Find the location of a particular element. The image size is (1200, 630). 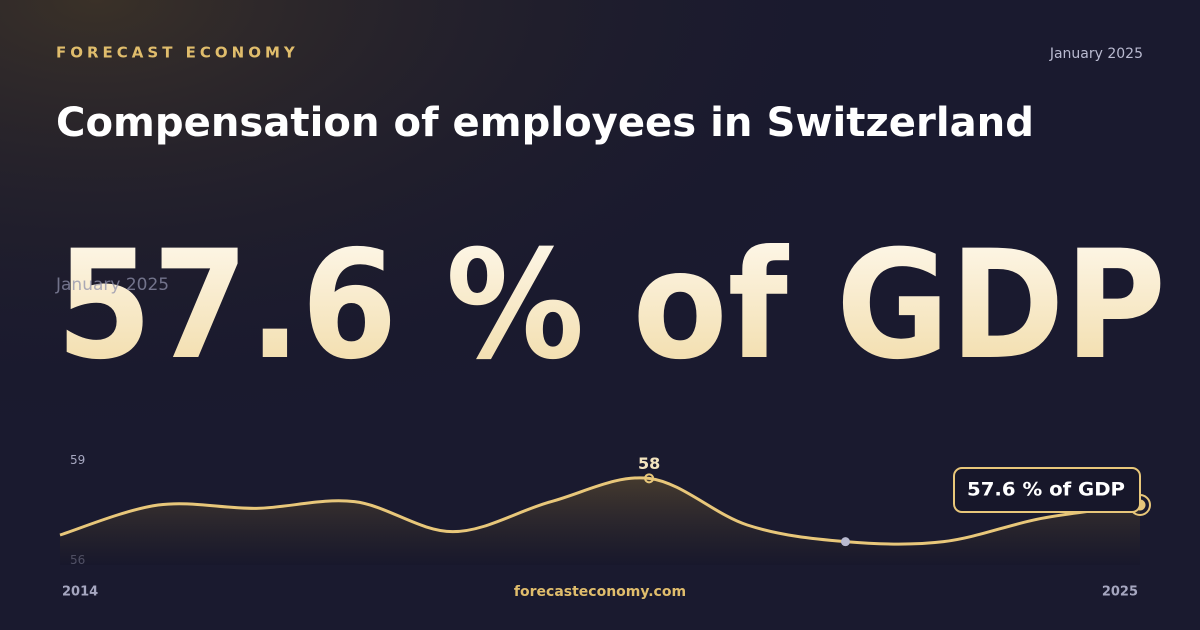

date-overlay: January 2025 is located at coordinates (112, 285).